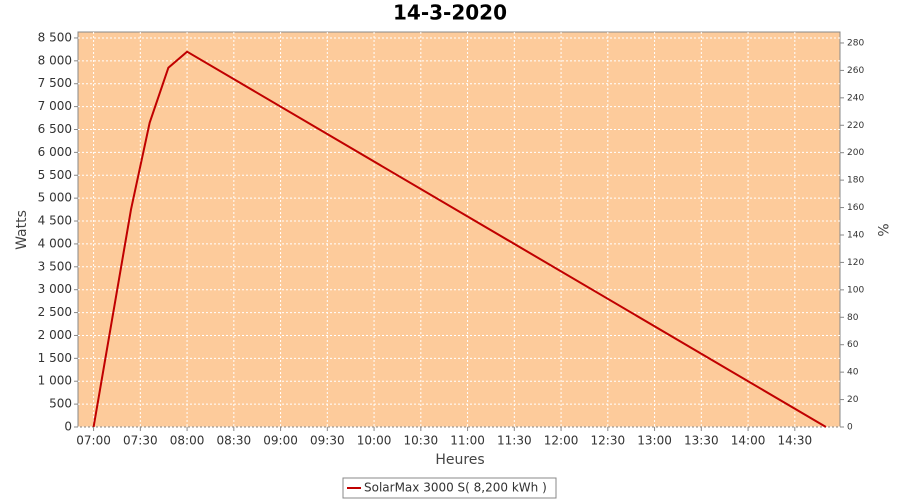 This screenshot has height=500, width=900. I want to click on y2-axis-title: %, so click(882, 229).